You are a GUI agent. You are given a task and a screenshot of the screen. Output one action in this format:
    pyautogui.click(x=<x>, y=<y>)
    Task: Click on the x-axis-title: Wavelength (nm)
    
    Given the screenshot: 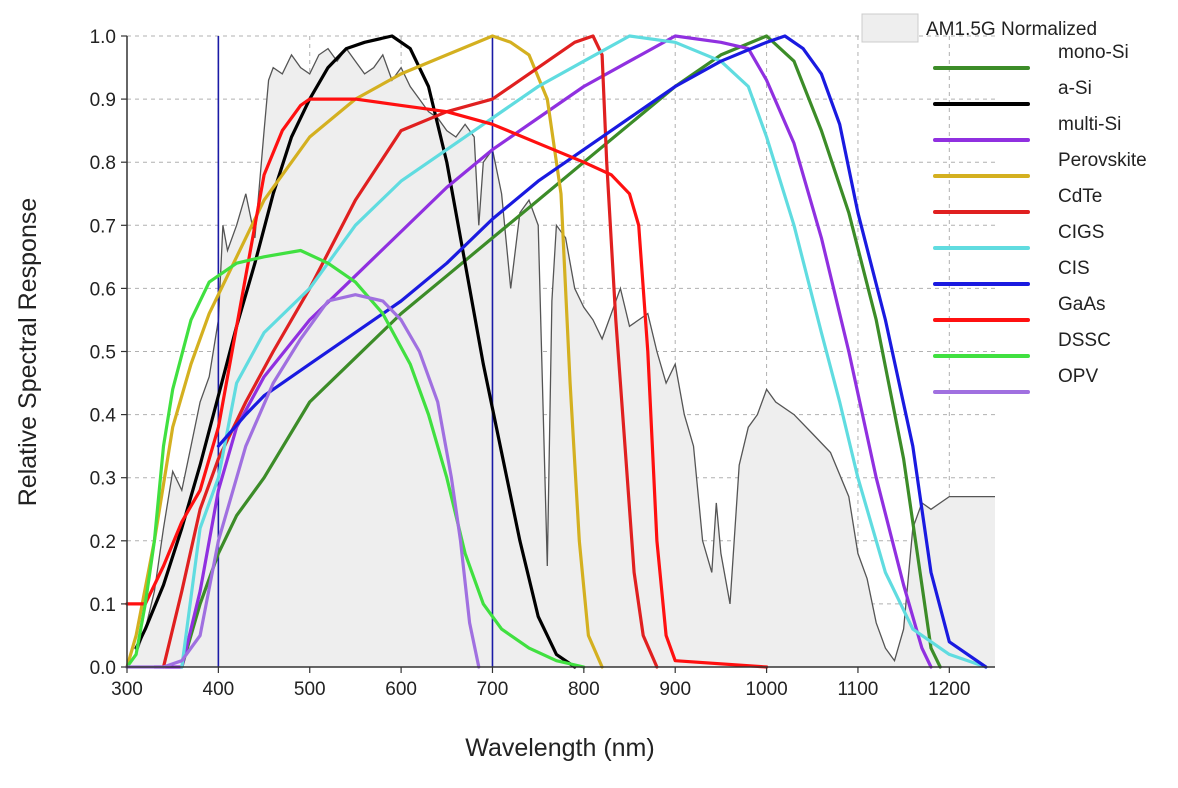 What is the action you would take?
    pyautogui.click(x=559, y=748)
    